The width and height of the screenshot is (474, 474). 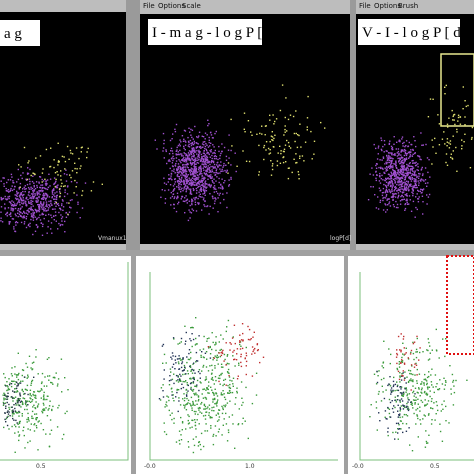 I want to click on menu-item: Brush, so click(x=408, y=6).